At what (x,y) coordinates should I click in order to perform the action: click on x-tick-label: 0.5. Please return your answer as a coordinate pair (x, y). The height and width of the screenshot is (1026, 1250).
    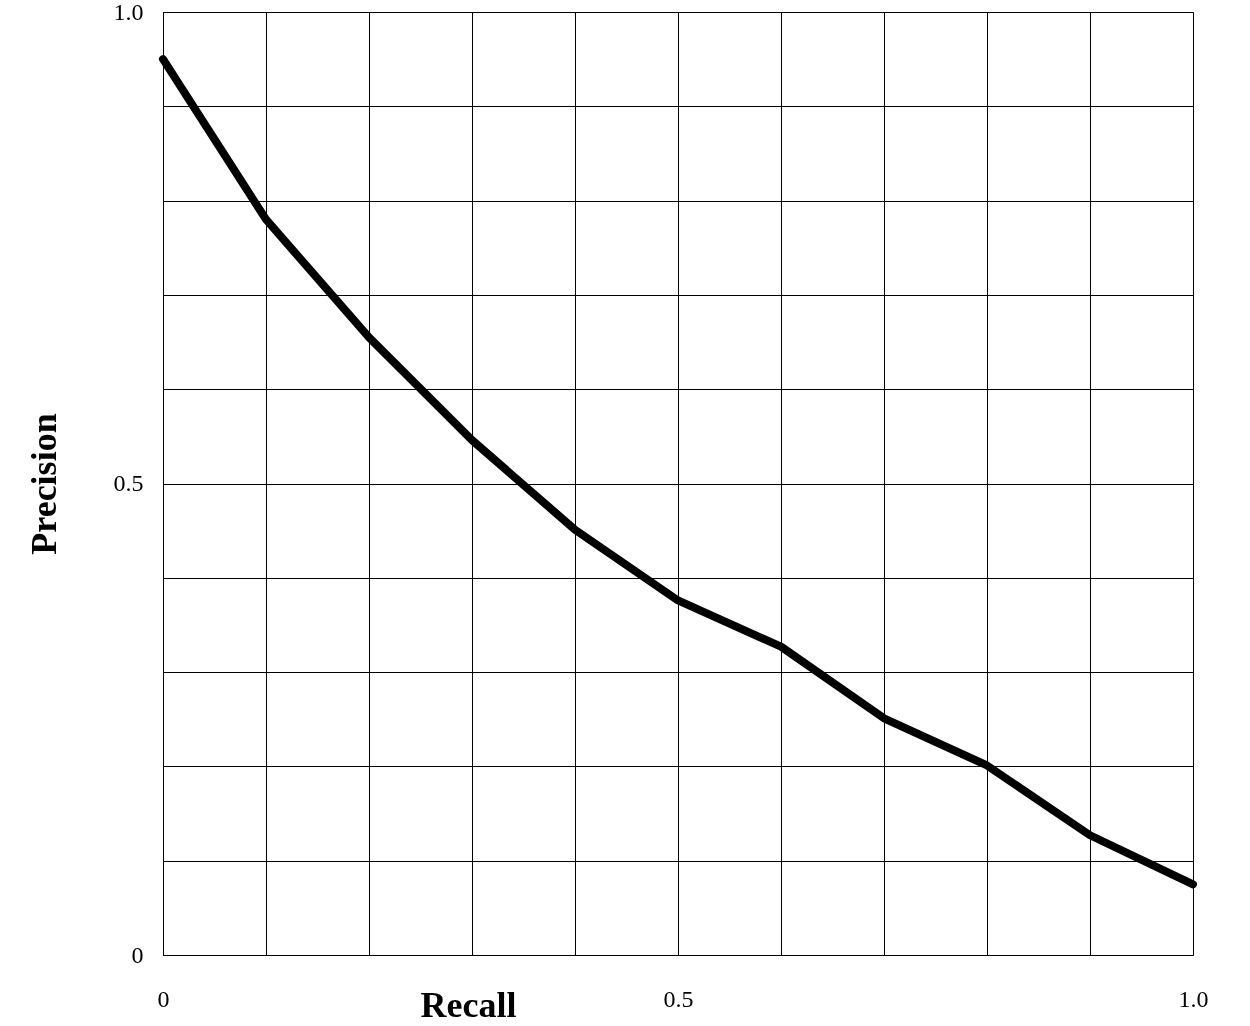
    Looking at the image, I should click on (678, 998).